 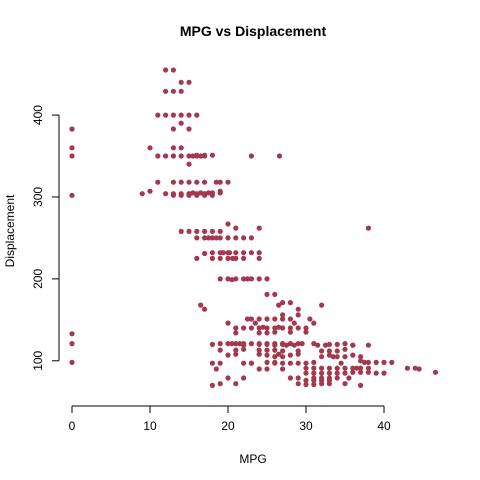 What do you see at coordinates (252, 459) in the screenshot?
I see `x-axis-label: MPG` at bounding box center [252, 459].